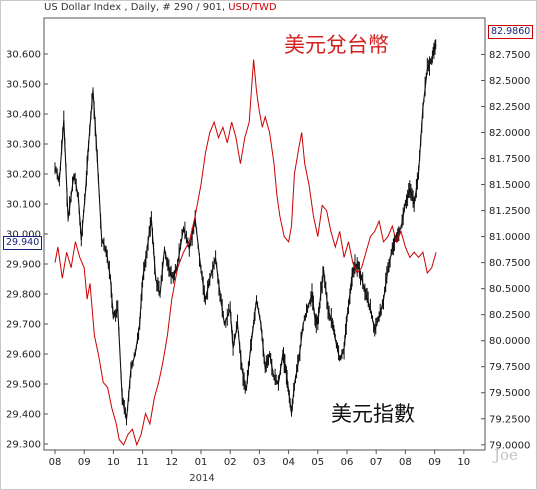  What do you see at coordinates (201, 478) in the screenshot?
I see `year-label: 2014` at bounding box center [201, 478].